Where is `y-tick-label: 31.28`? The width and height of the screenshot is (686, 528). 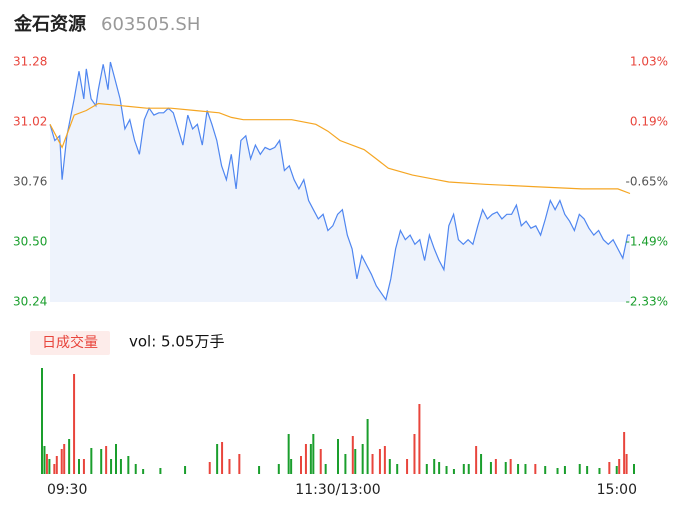 y-tick-label: 31.28 is located at coordinates (30, 62).